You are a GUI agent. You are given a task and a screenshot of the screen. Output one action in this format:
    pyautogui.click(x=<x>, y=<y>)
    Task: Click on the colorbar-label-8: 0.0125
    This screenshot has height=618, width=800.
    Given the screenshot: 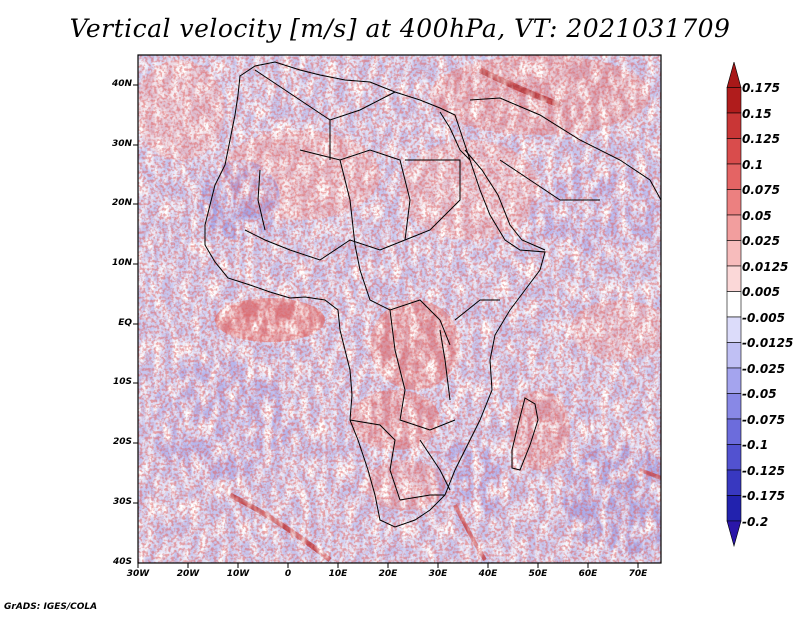 What is the action you would take?
    pyautogui.click(x=765, y=267)
    